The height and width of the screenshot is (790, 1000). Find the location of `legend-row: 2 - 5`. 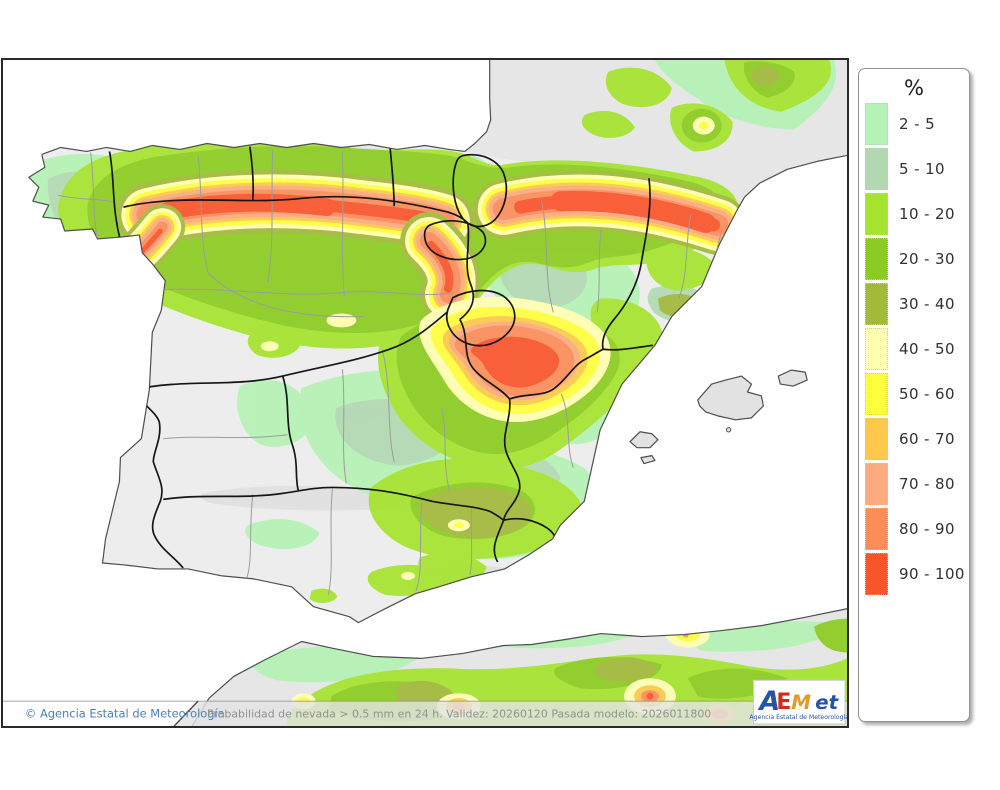

legend-row: 2 - 5 is located at coordinates (914, 123).